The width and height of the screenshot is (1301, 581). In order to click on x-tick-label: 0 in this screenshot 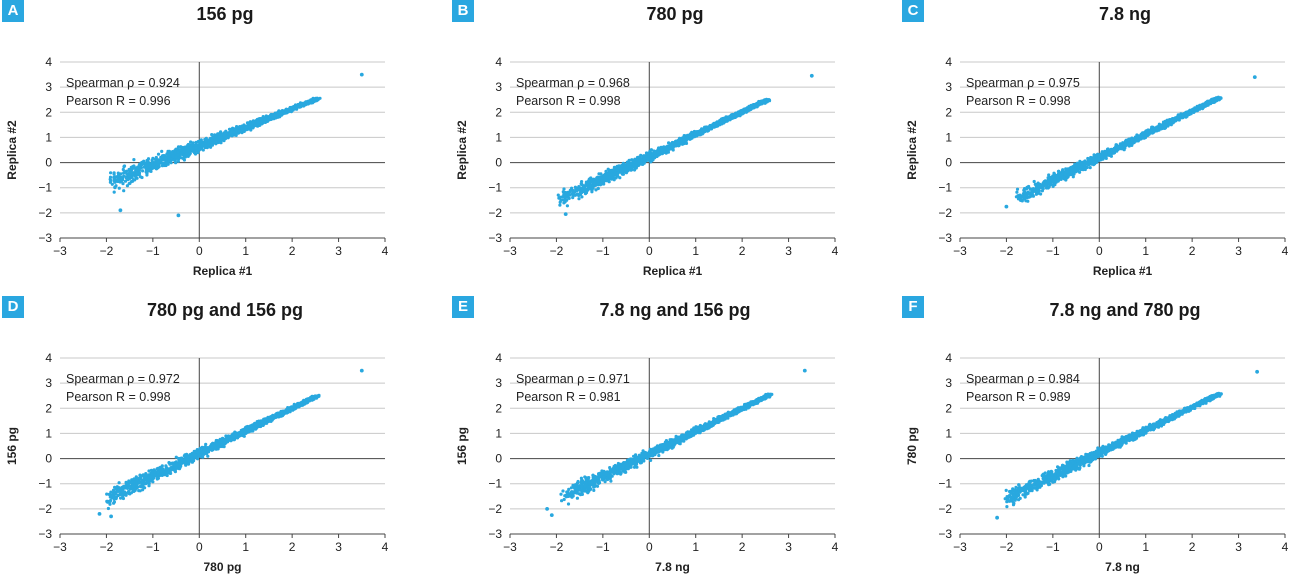, I will do `click(649, 251)`.